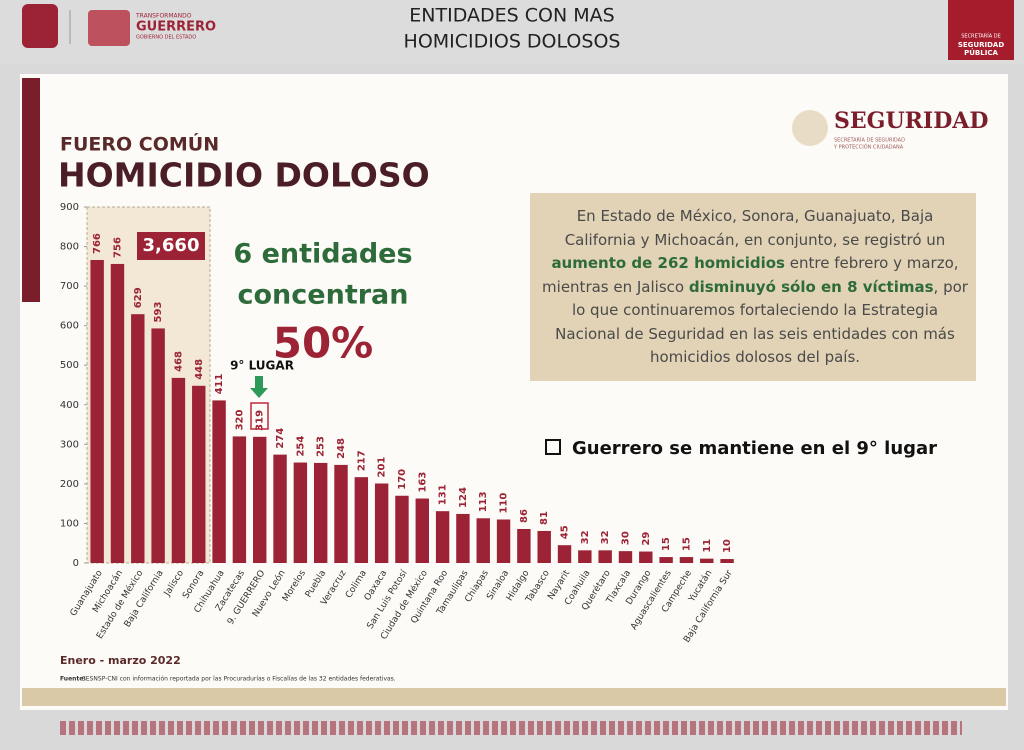  I want to click on rank-arrow, so click(259, 387).